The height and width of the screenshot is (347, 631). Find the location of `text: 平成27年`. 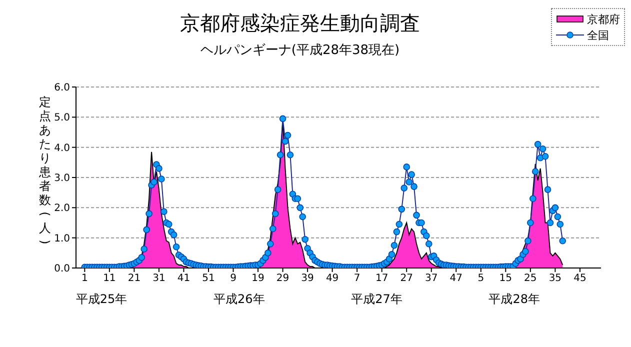

text: 平成27年 is located at coordinates (377, 299).